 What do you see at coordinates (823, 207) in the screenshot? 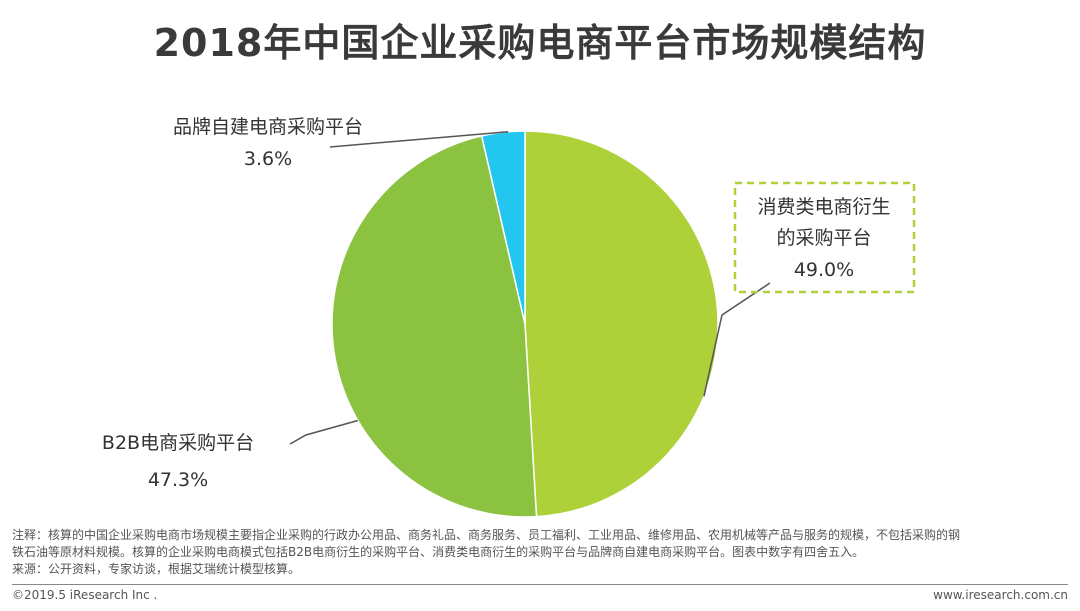
I see `slice-label-0: 消费类电商衍生` at bounding box center [823, 207].